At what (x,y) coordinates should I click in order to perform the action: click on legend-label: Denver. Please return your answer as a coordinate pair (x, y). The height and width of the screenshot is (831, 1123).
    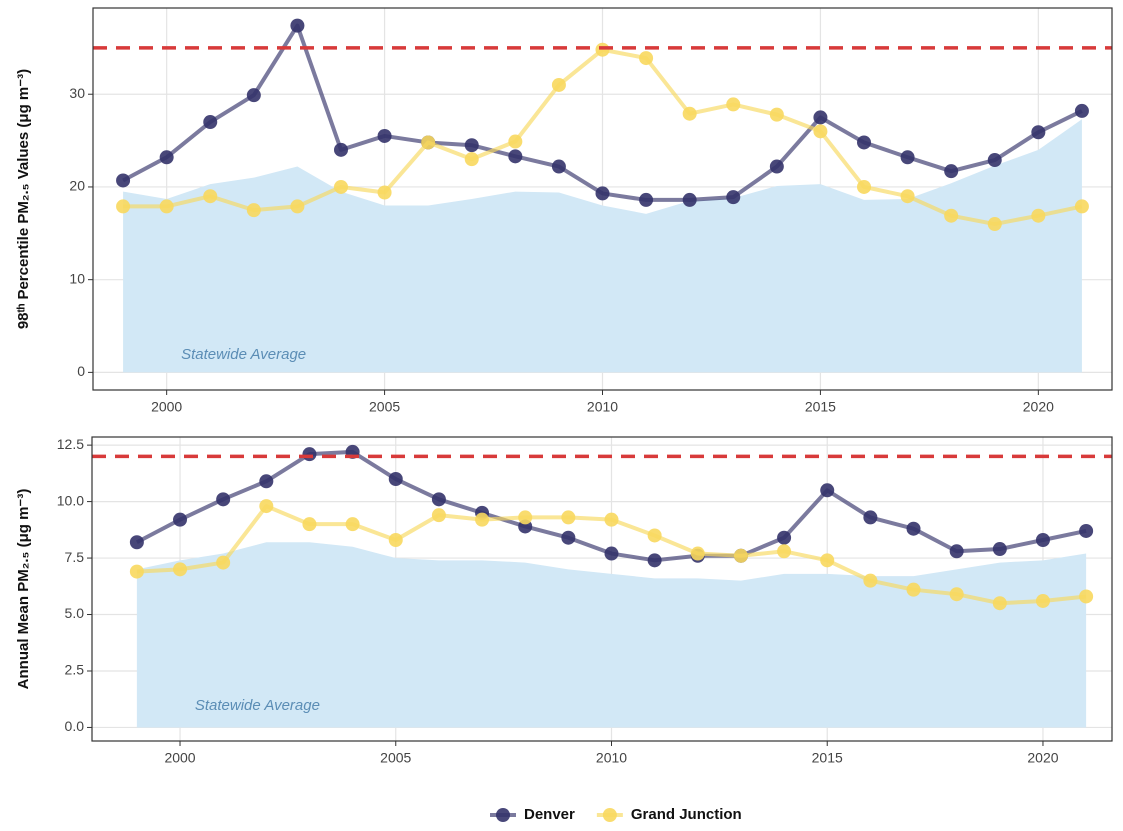
    Looking at the image, I should click on (549, 814).